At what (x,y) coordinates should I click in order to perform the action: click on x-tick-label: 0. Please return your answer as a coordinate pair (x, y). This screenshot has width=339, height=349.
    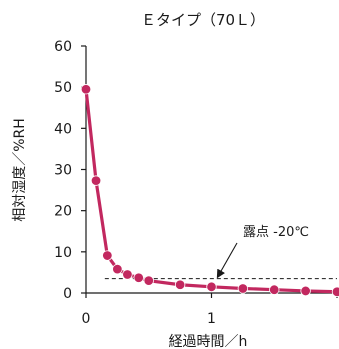
    Looking at the image, I should click on (86, 319).